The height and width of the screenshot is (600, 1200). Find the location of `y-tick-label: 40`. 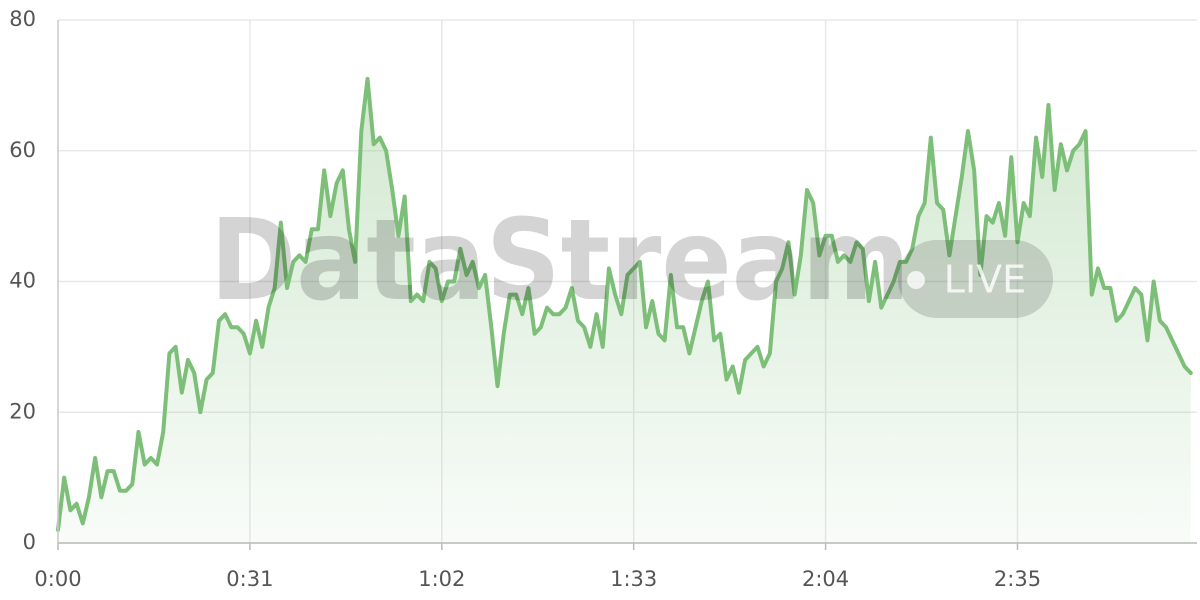

y-tick-label: 40 is located at coordinates (22, 281).